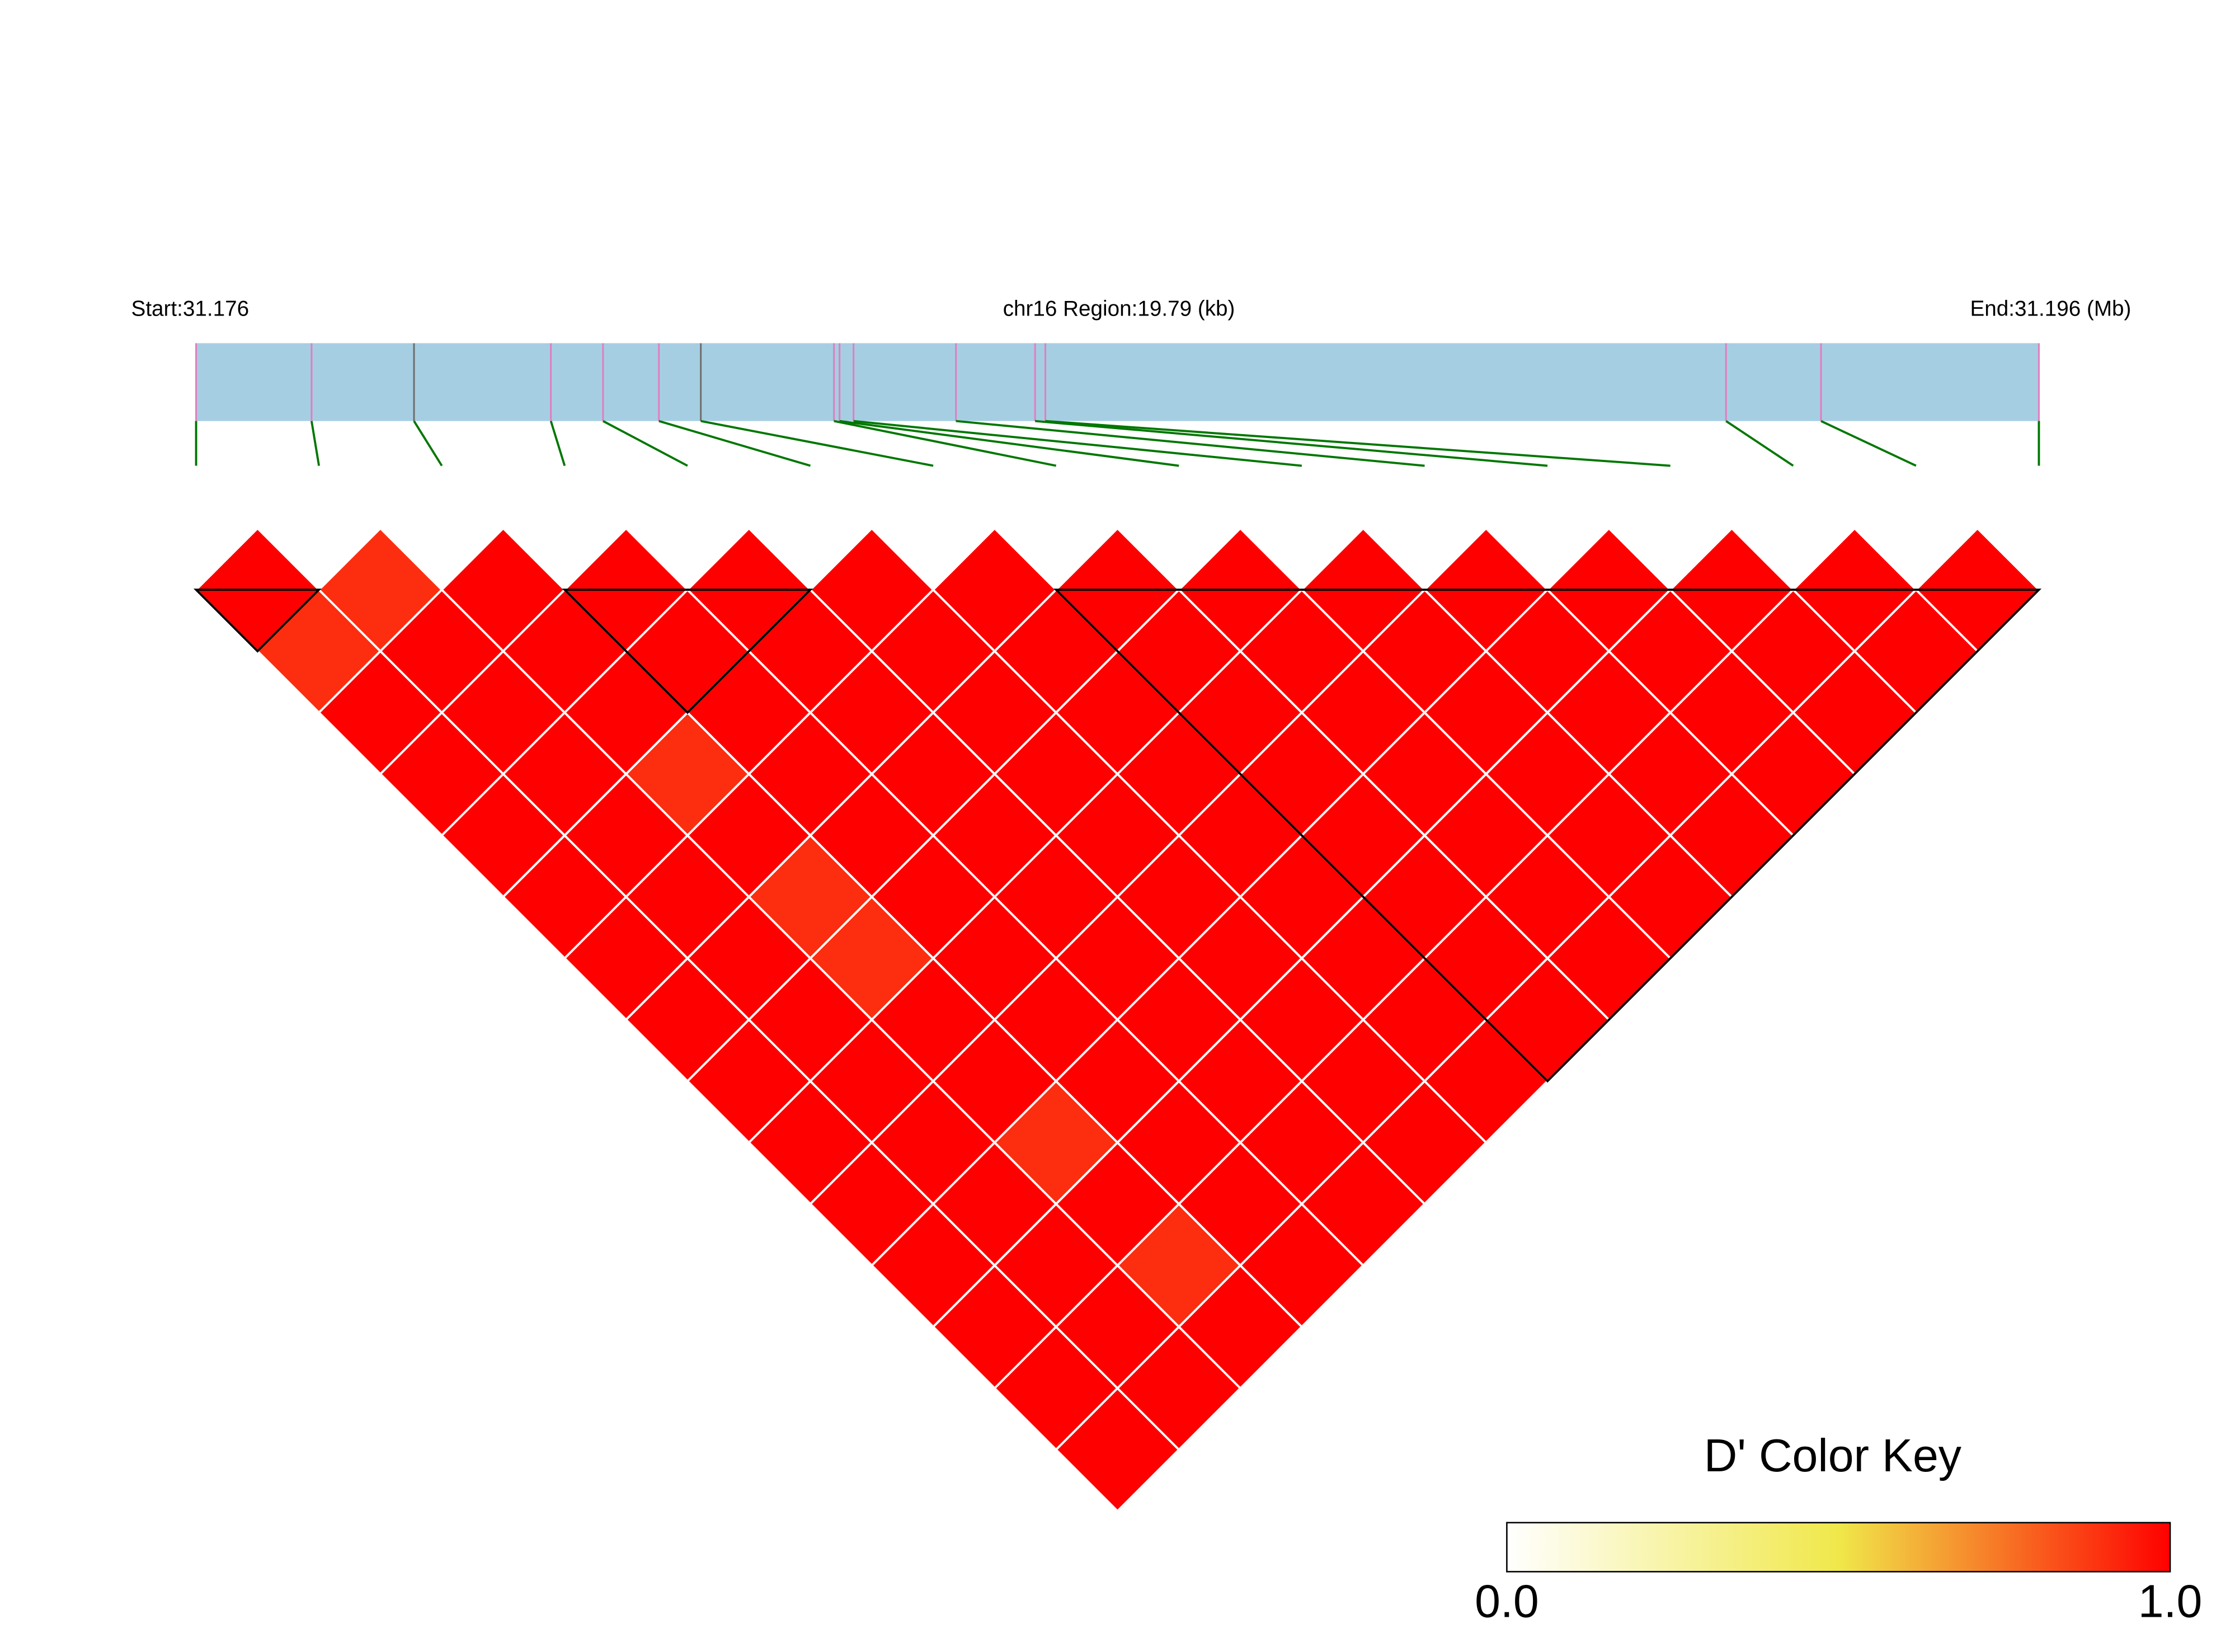 The width and height of the screenshot is (2235, 1652). What do you see at coordinates (2170, 1601) in the screenshot?
I see `key-tick-label: 1.0` at bounding box center [2170, 1601].